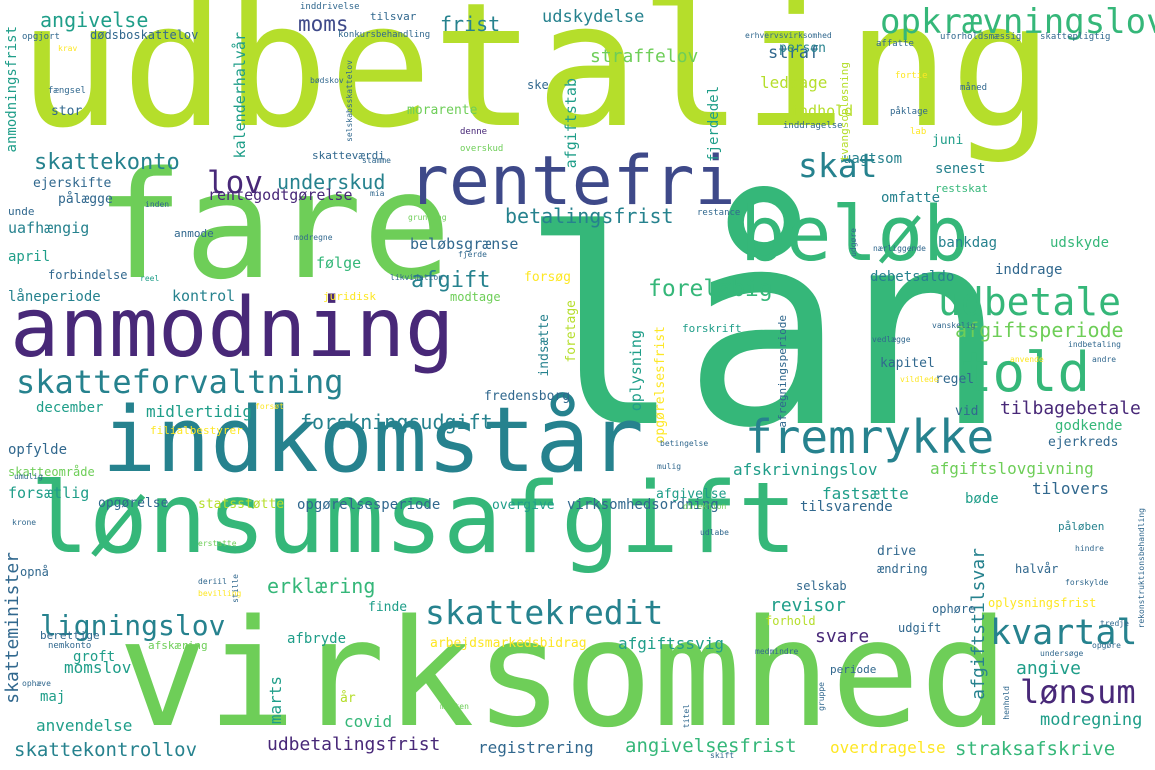  What do you see at coordinates (67, 91) in the screenshot?
I see `word-faengsel: fængsel` at bounding box center [67, 91].